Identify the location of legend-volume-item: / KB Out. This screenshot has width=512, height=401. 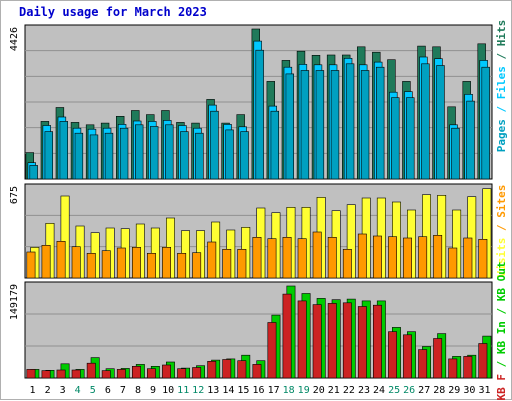
(501, 291).